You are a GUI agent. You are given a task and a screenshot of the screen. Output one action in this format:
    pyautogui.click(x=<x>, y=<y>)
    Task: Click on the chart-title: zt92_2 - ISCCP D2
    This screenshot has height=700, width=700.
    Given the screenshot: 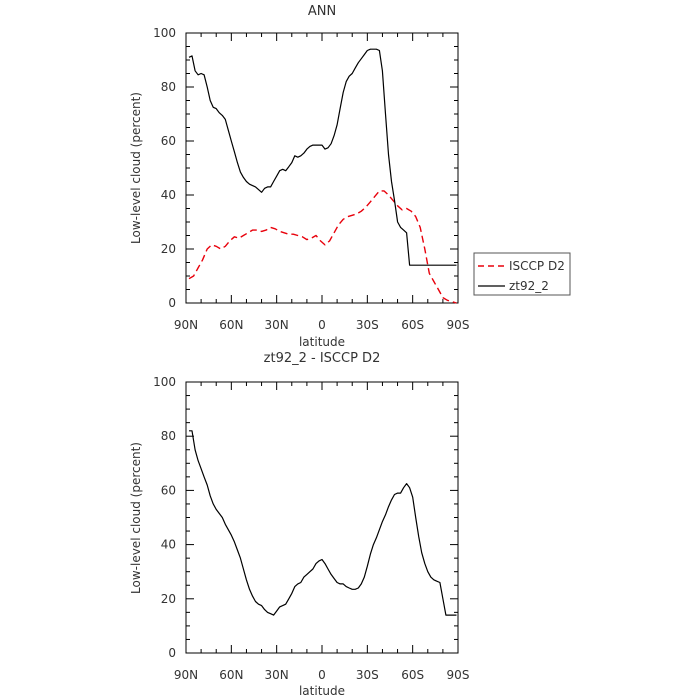 What is the action you would take?
    pyautogui.click(x=322, y=358)
    